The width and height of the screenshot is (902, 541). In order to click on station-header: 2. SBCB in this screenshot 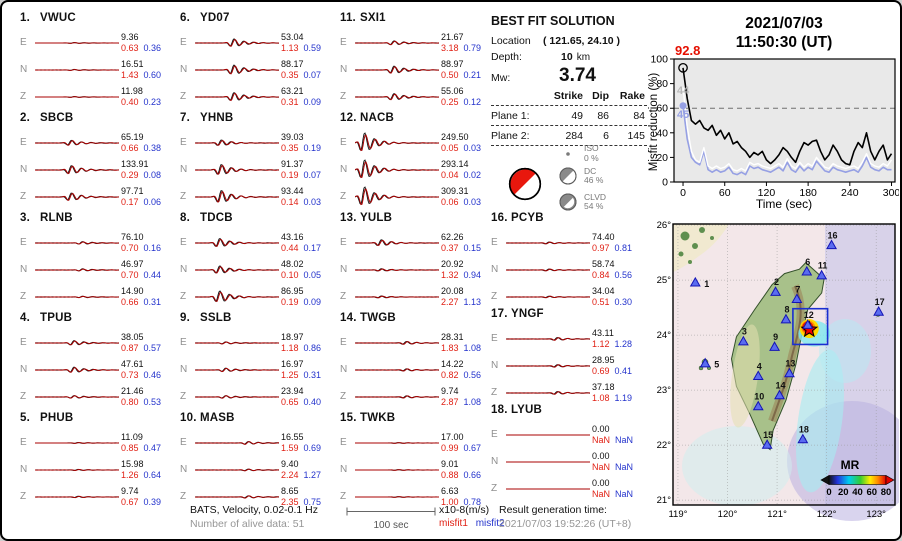, I will do `click(99, 120)`.